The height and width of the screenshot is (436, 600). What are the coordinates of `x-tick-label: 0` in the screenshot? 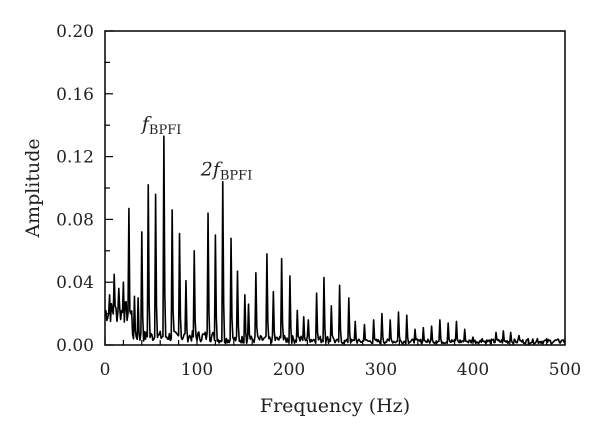 It's located at (105, 370).